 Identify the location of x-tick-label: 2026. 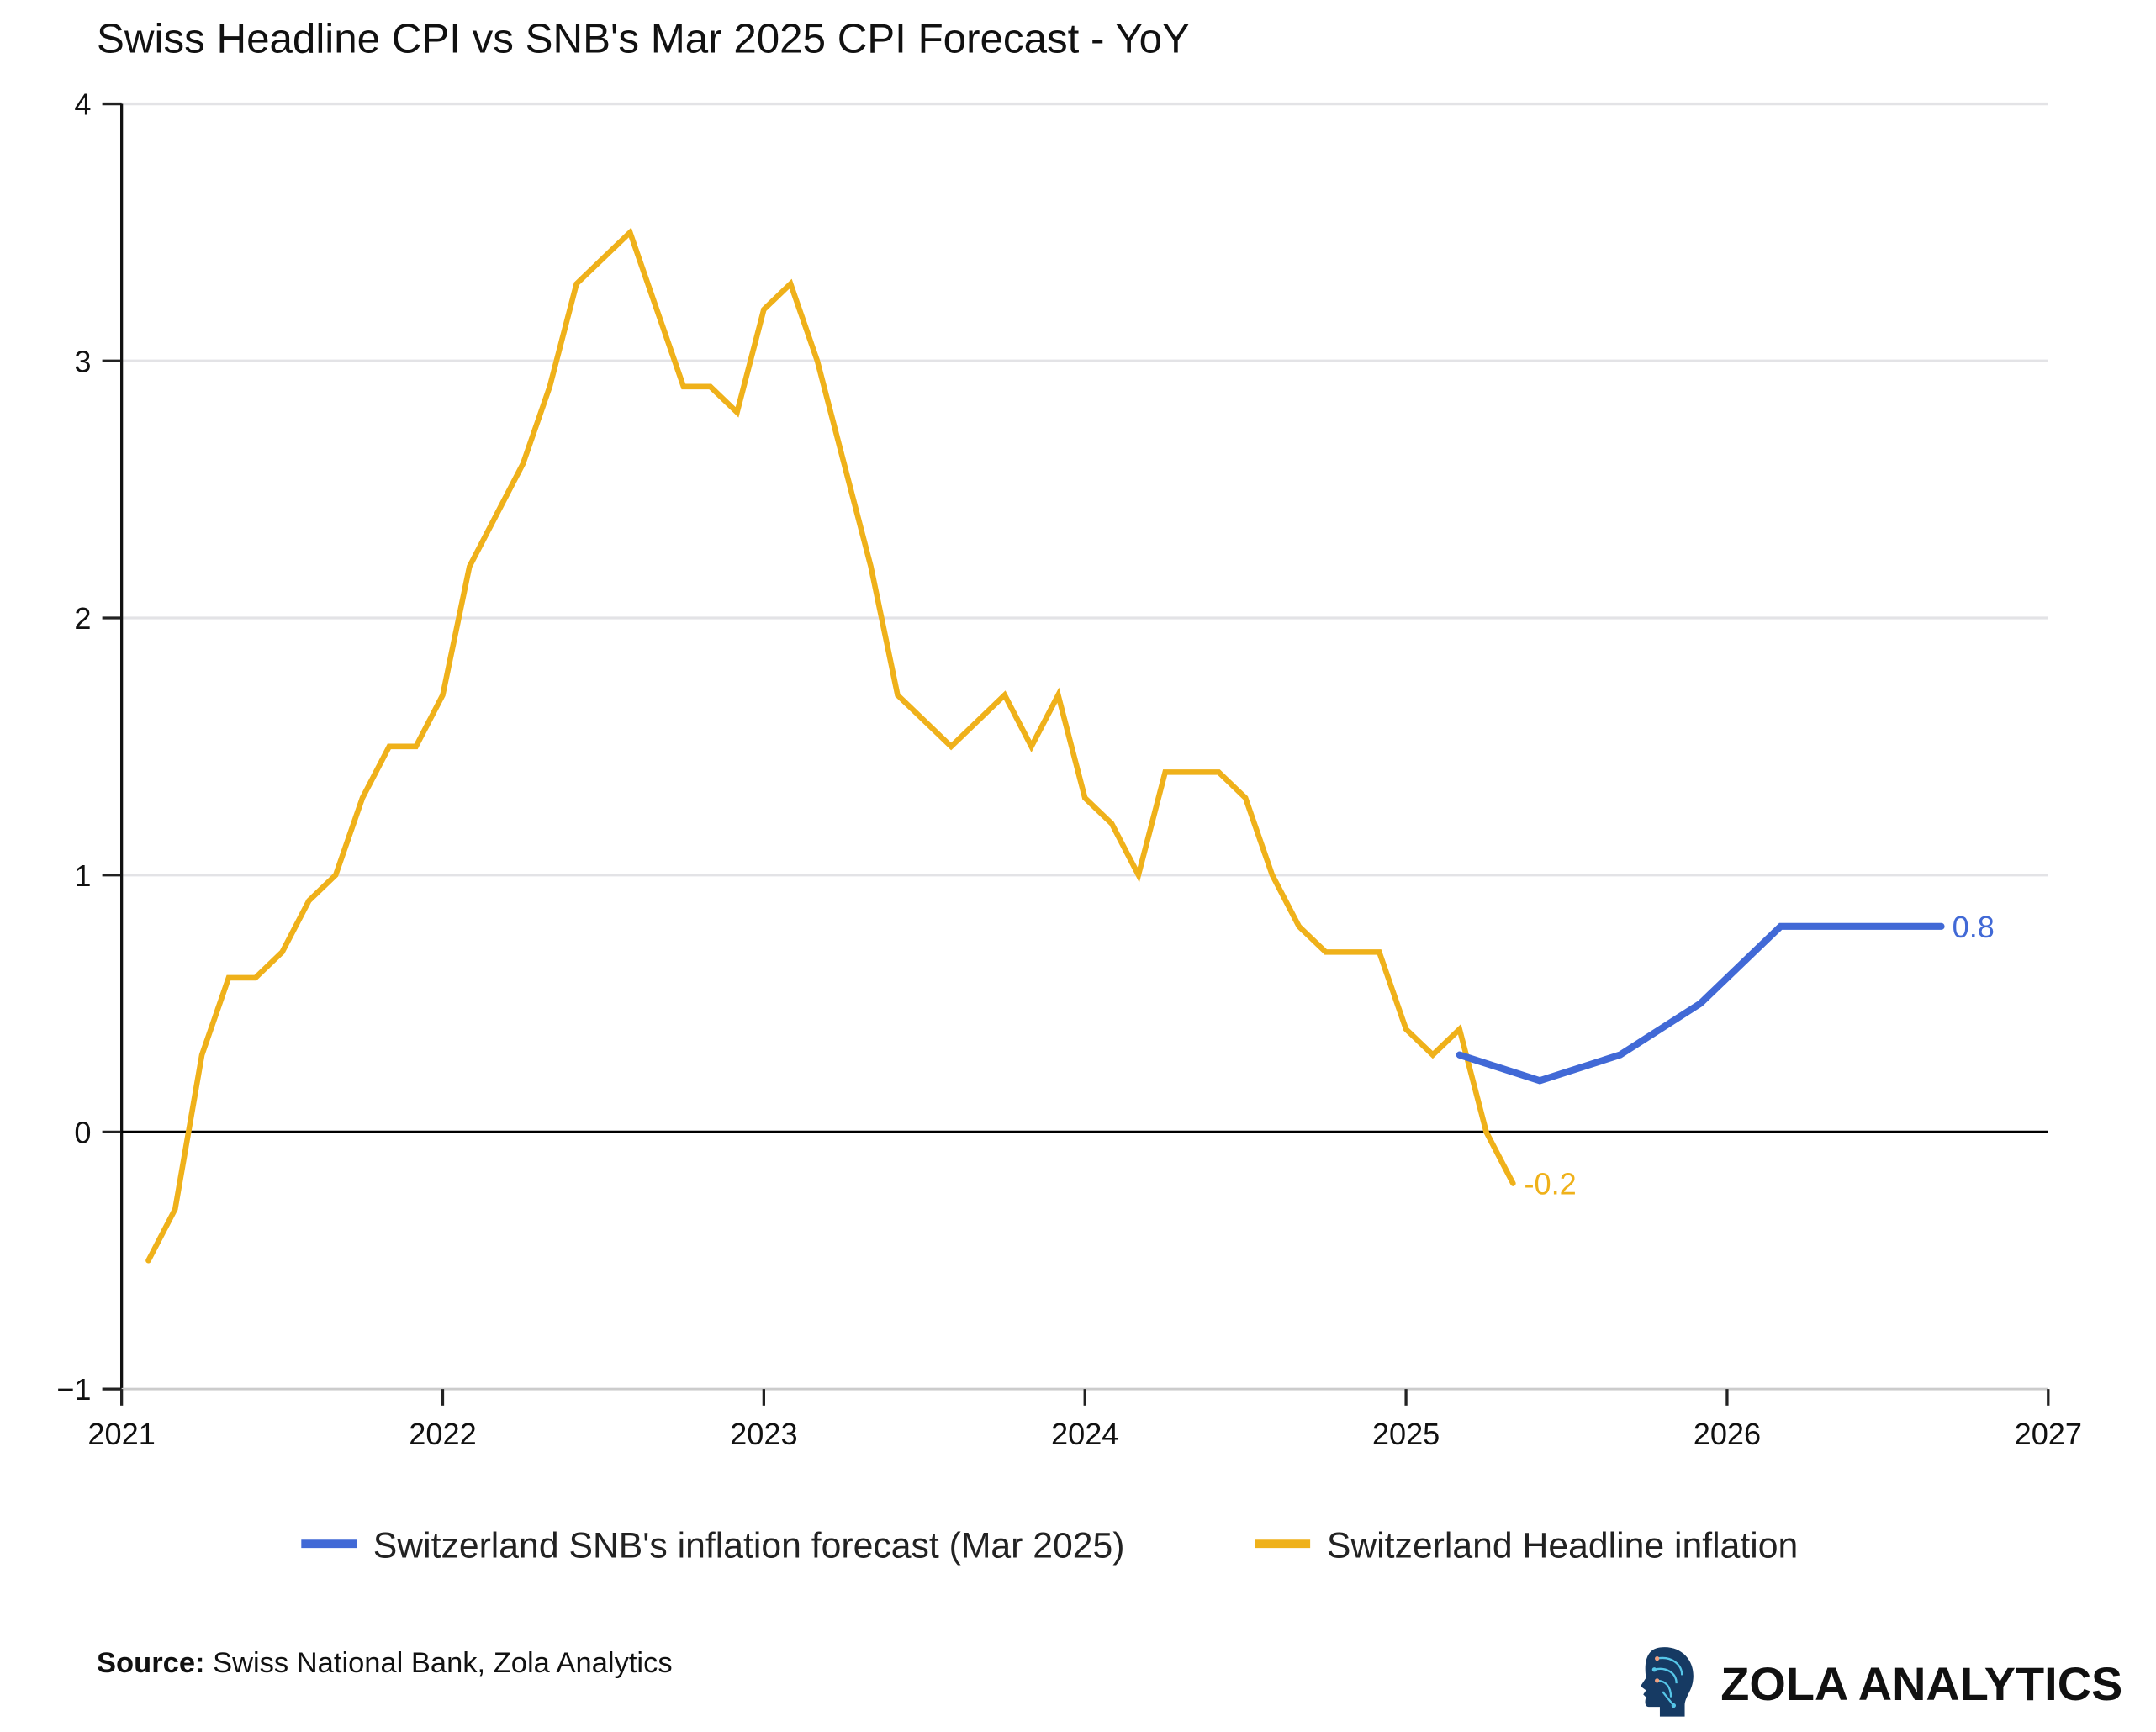
(1727, 1434).